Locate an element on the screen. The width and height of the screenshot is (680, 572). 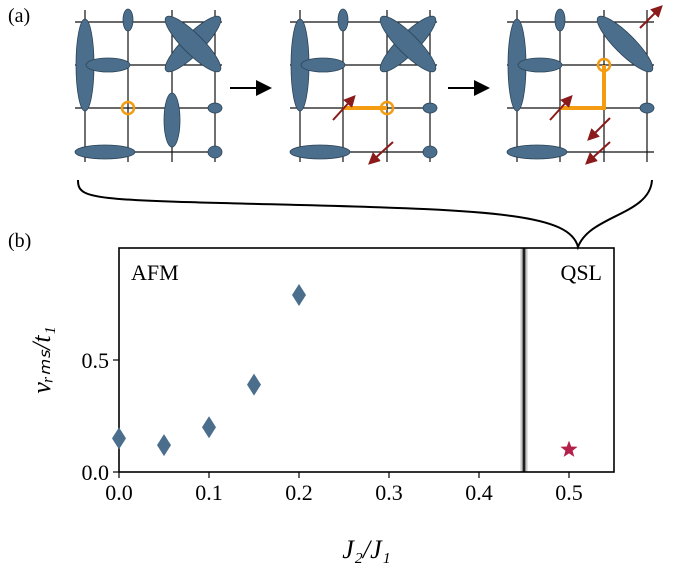
panel-label: (b) is located at coordinates (19, 241).